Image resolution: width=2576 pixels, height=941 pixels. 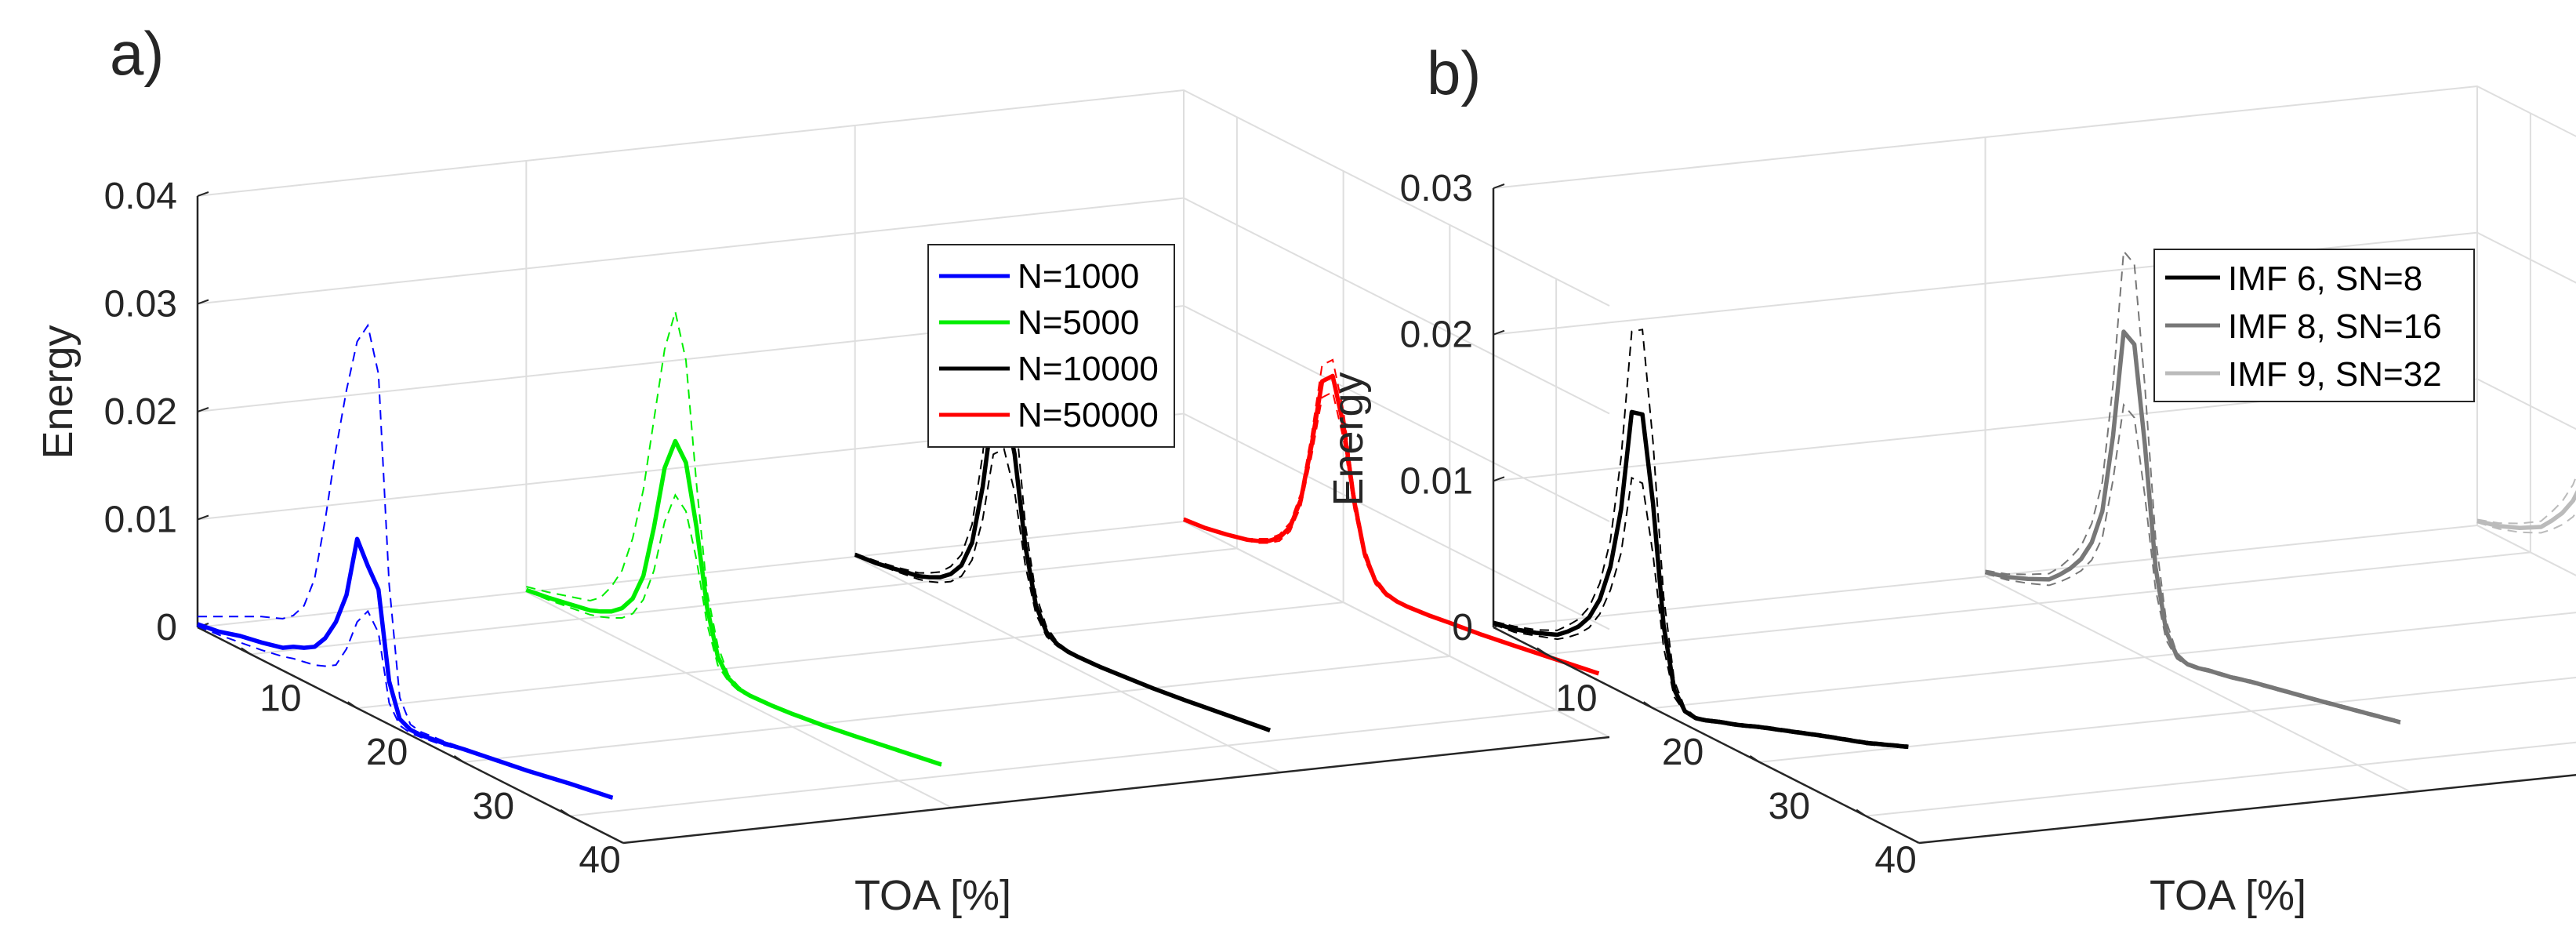 What do you see at coordinates (1078, 322) in the screenshot?
I see `legend-entry-n5000: N=5000` at bounding box center [1078, 322].